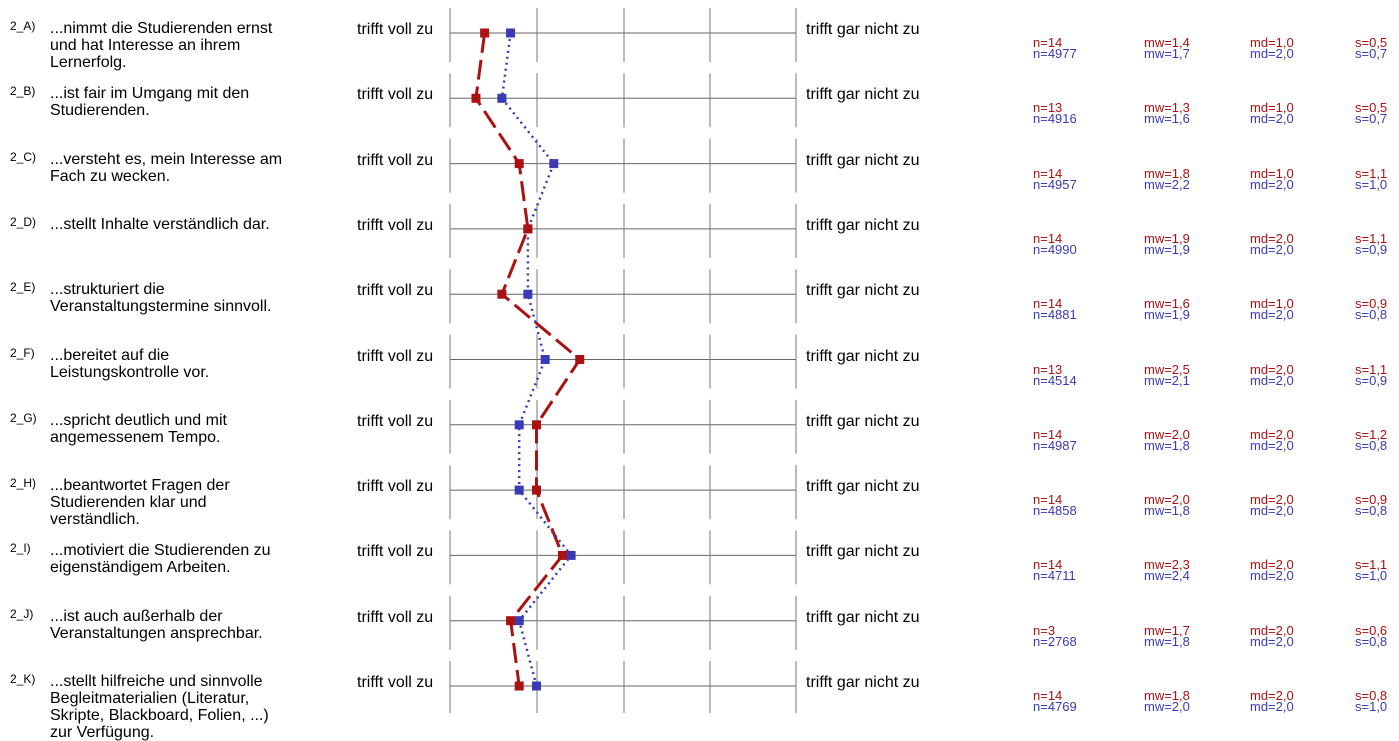 This screenshot has width=1399, height=741. What do you see at coordinates (1055, 511) in the screenshot?
I see `stat-n-reference: n=4858` at bounding box center [1055, 511].